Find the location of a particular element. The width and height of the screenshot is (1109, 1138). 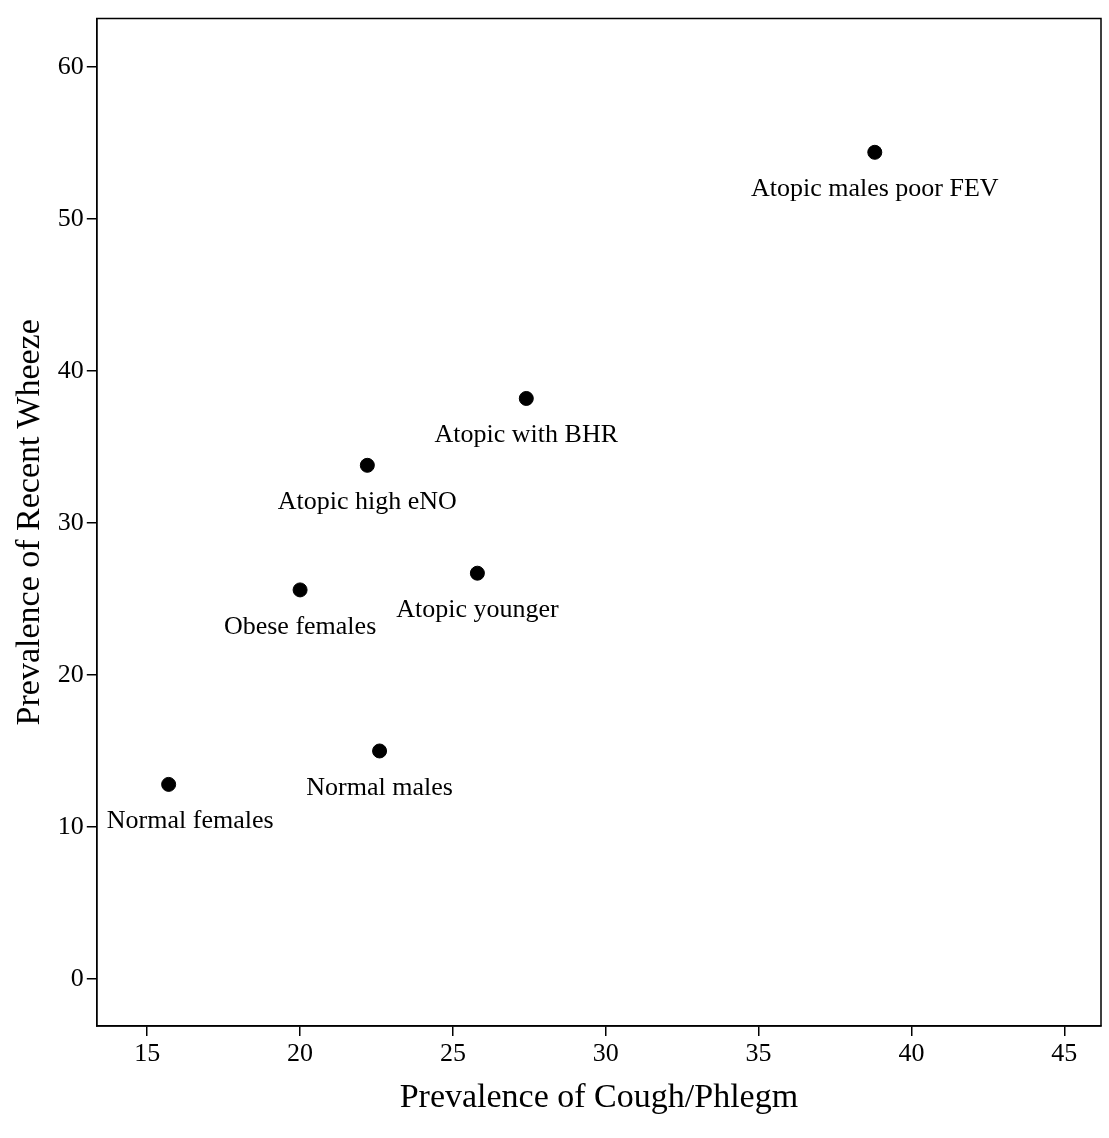

annotation: Atopic high eNO is located at coordinates (367, 501).